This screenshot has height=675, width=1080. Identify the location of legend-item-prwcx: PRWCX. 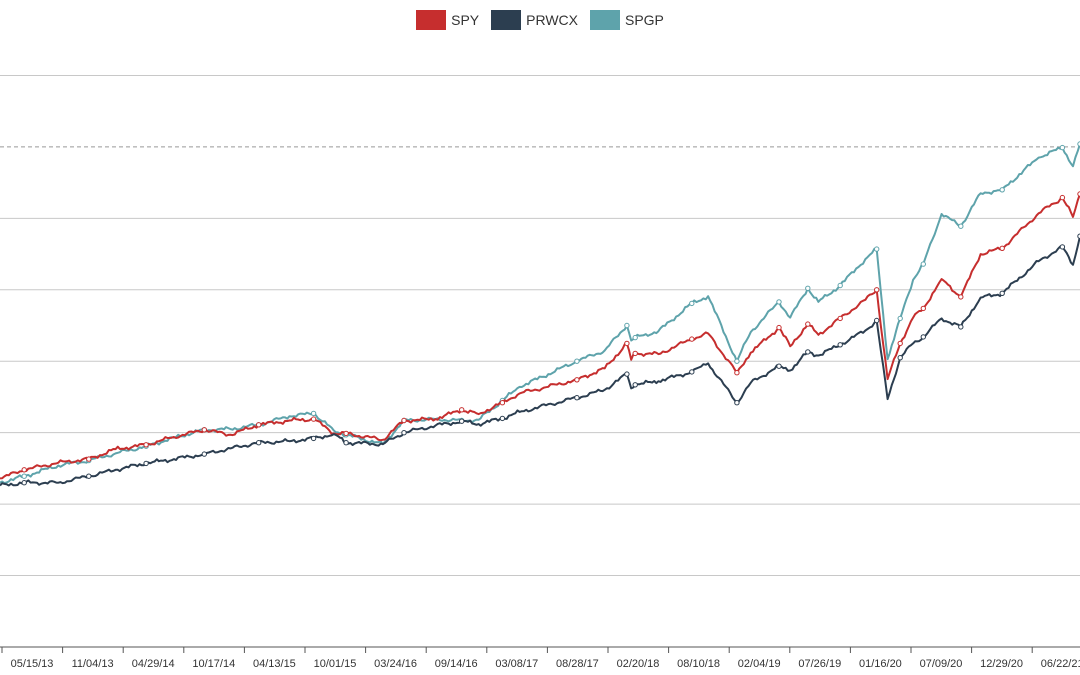
(534, 20).